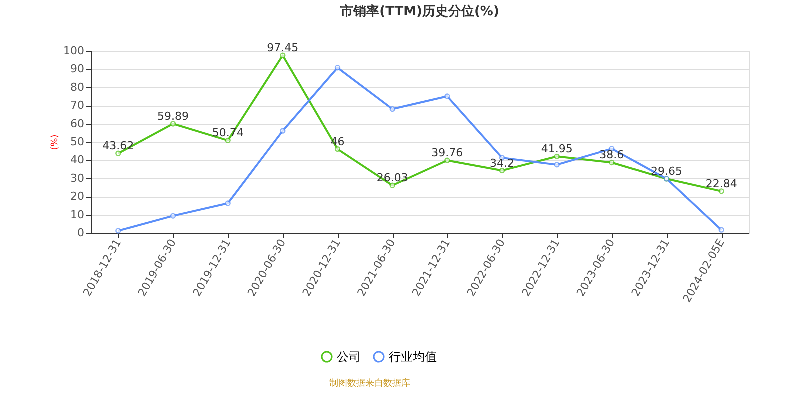  Describe the element at coordinates (77, 142) in the screenshot. I see `y-tick-label: 50` at that location.